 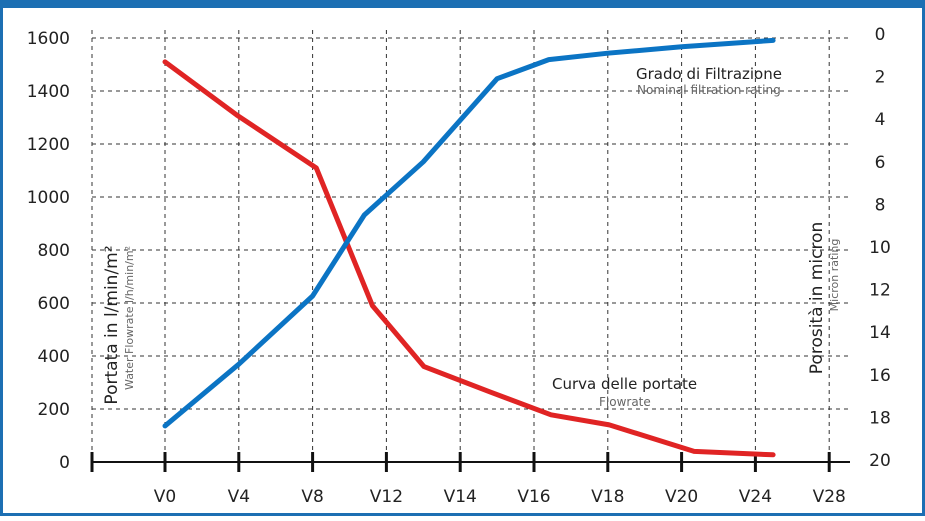 What do you see at coordinates (829, 497) in the screenshot?
I see `x-tick-label: V28` at bounding box center [829, 497].